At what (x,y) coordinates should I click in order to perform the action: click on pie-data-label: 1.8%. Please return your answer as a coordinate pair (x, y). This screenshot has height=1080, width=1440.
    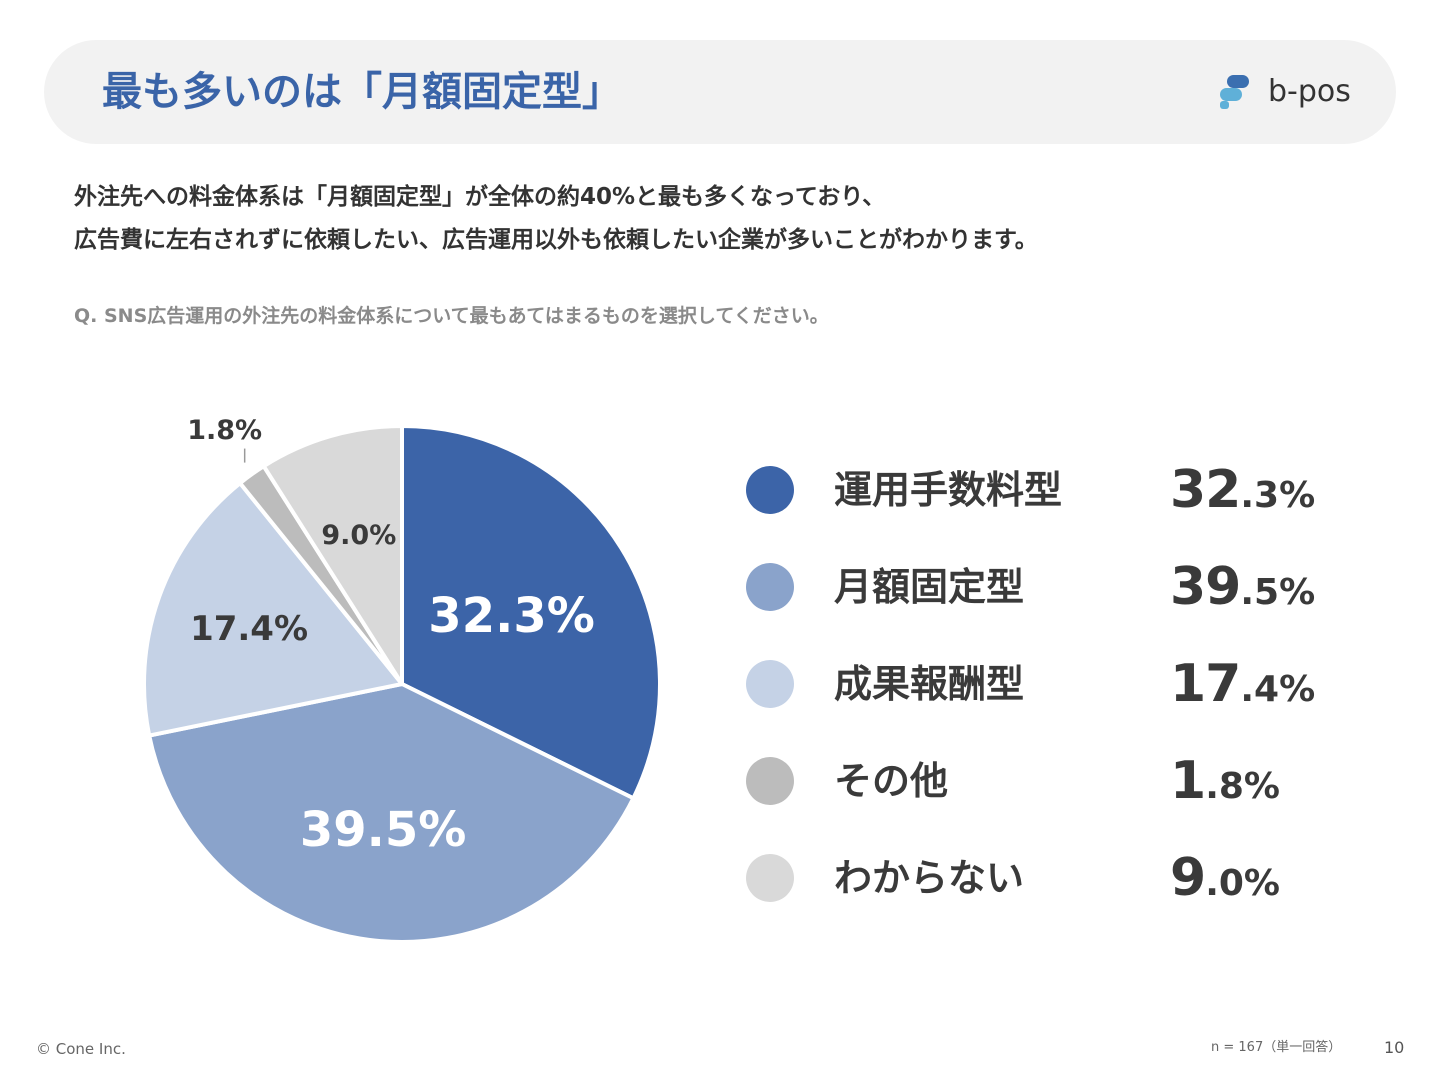
    Looking at the image, I should click on (224, 430).